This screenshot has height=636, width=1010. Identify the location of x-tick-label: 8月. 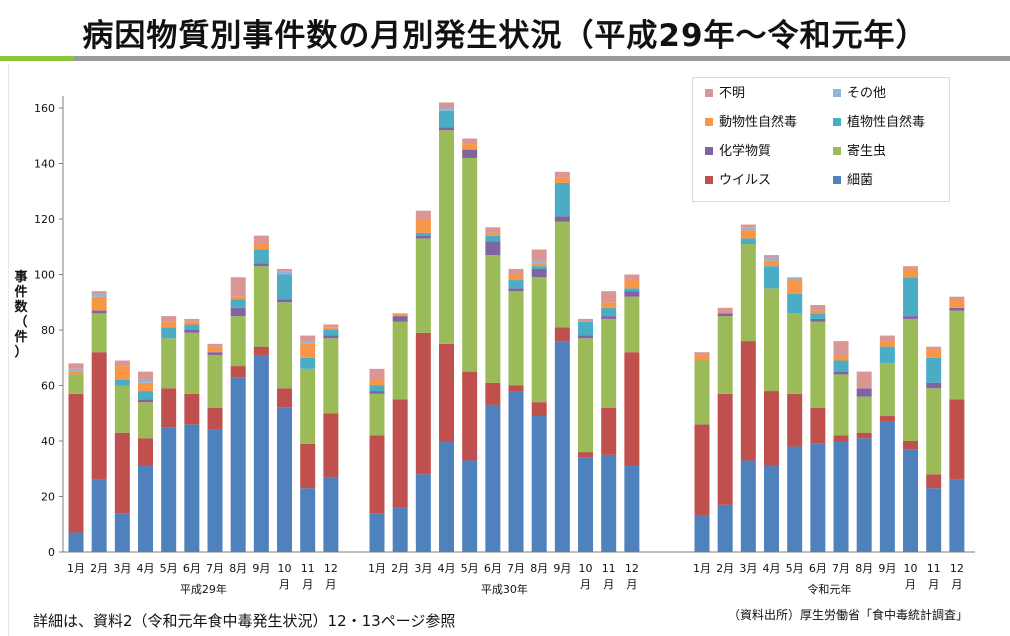
(539, 568).